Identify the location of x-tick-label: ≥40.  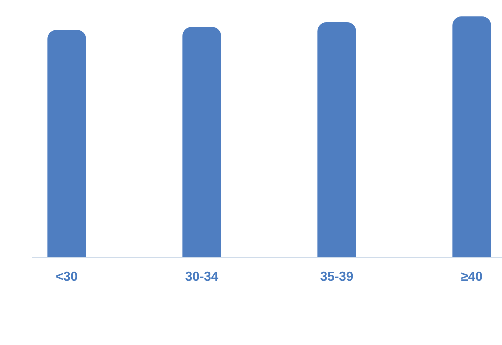
(472, 276).